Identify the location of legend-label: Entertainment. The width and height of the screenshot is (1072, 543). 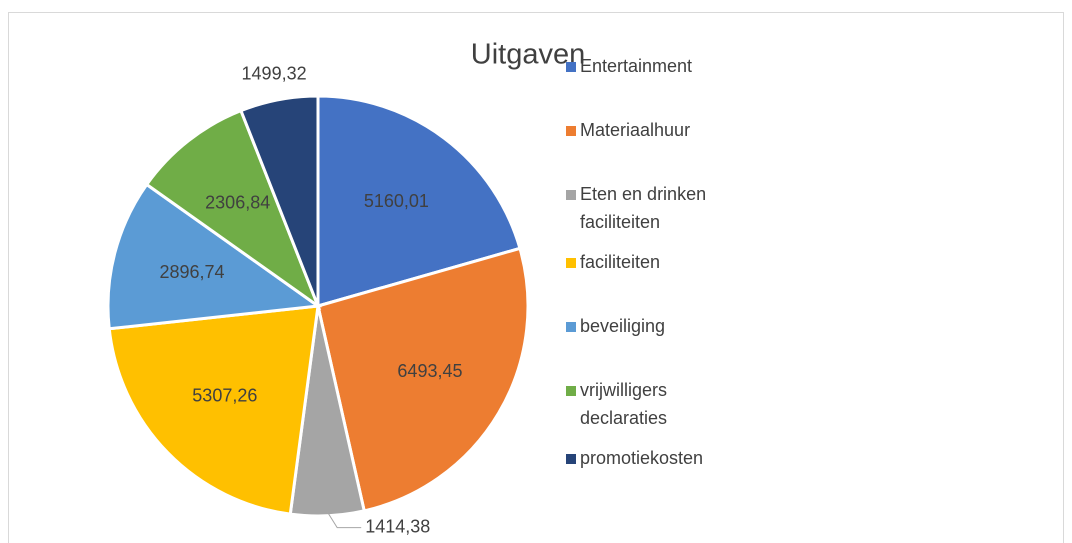
(636, 66).